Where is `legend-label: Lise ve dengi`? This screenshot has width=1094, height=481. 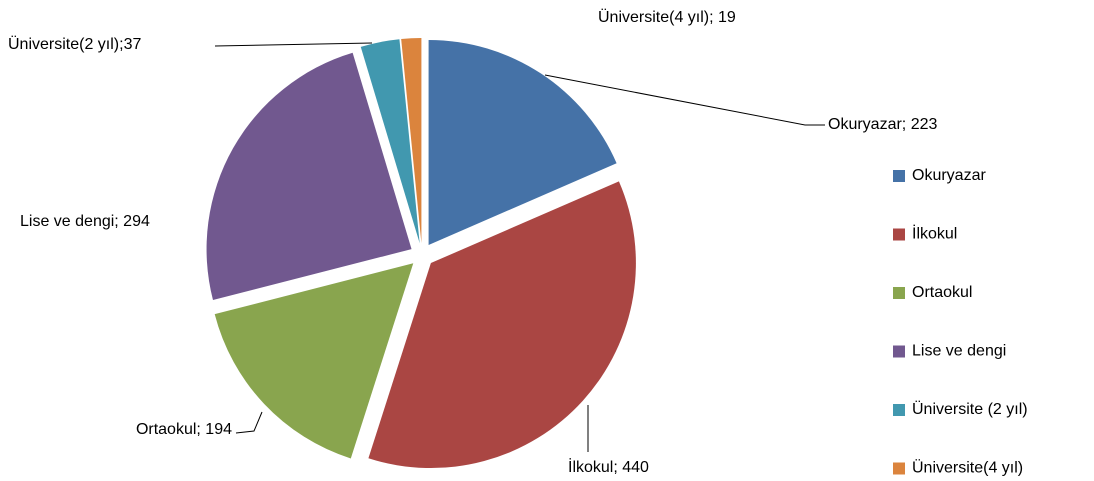 legend-label: Lise ve dengi is located at coordinates (959, 351).